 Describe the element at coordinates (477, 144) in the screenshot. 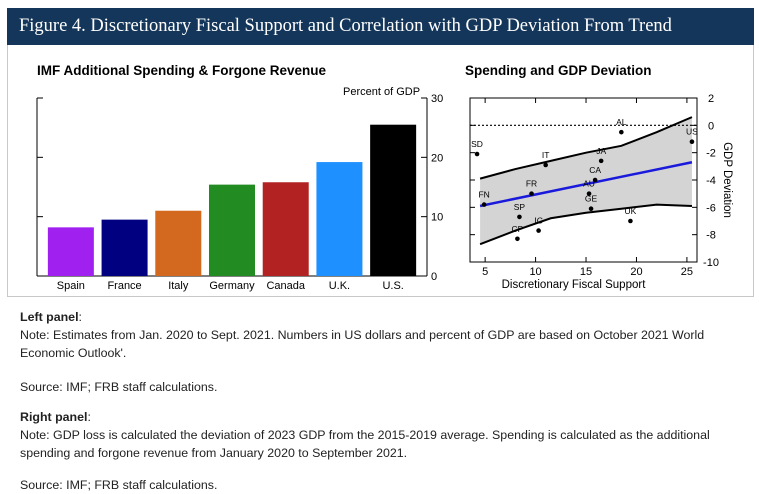

I see `scatter-point-label: SD` at that location.